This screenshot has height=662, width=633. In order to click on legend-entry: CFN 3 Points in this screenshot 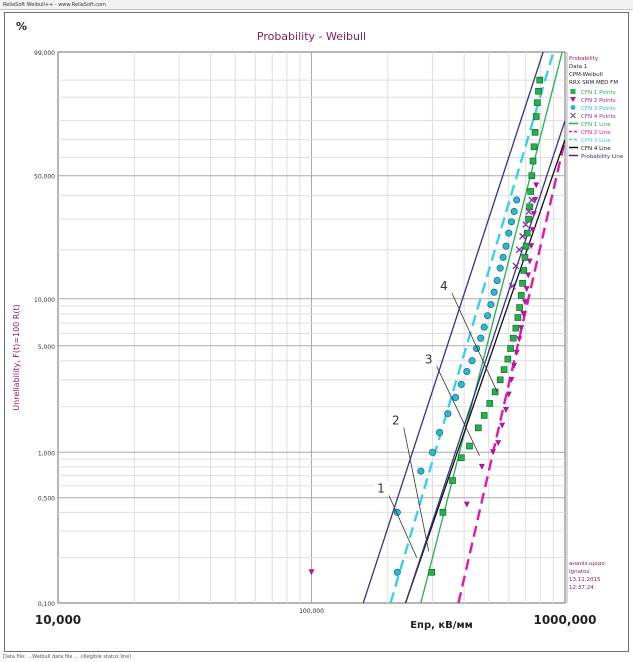, I will do `click(598, 109)`.